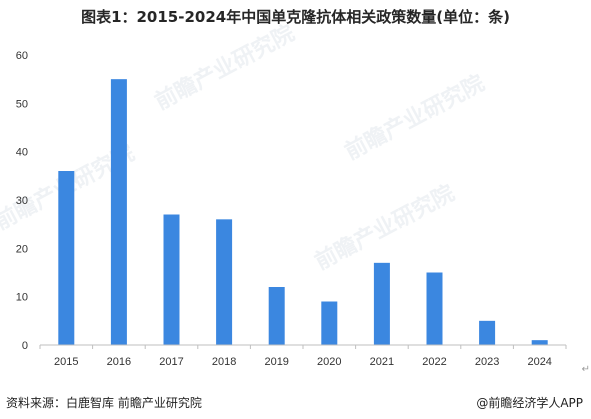 This screenshot has height=419, width=591. Describe the element at coordinates (529, 403) in the screenshot. I see `brand-credit: @前瞻经济学人APP` at that location.